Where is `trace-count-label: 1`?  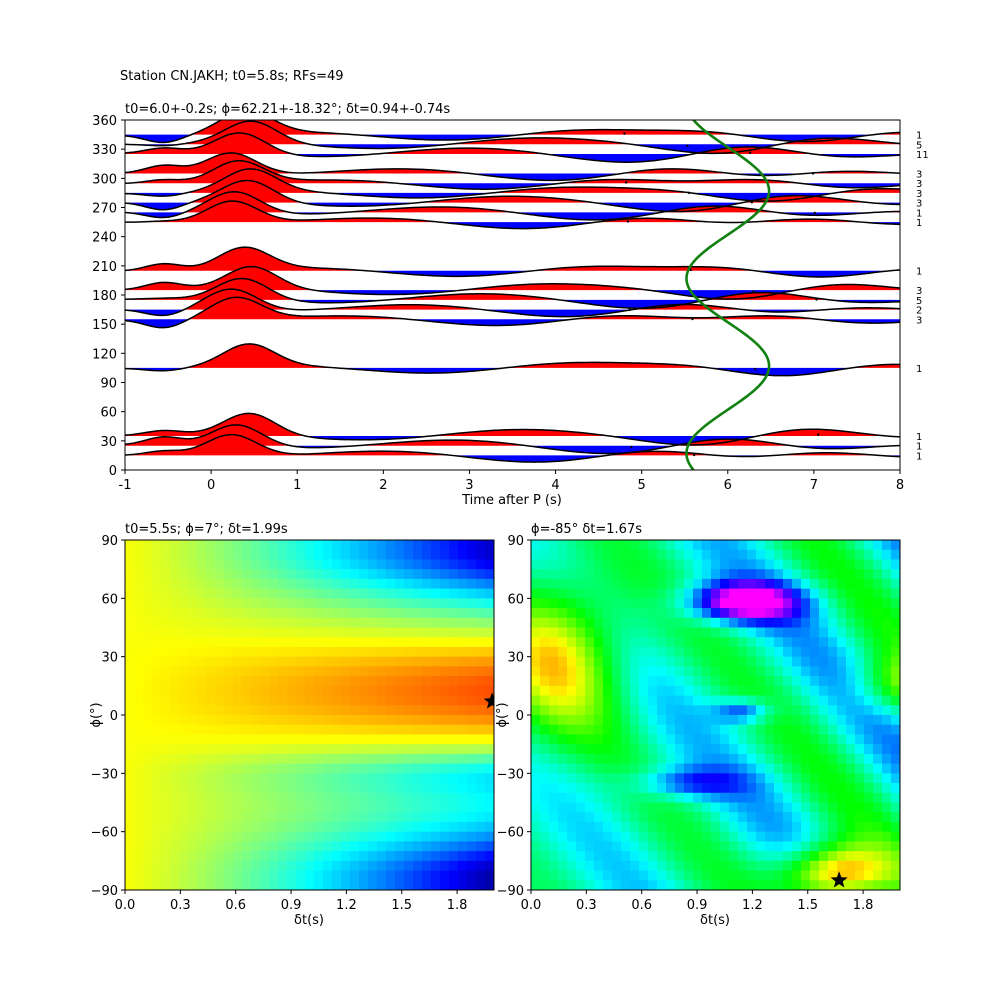 trace-count-label: 1 is located at coordinates (919, 369).